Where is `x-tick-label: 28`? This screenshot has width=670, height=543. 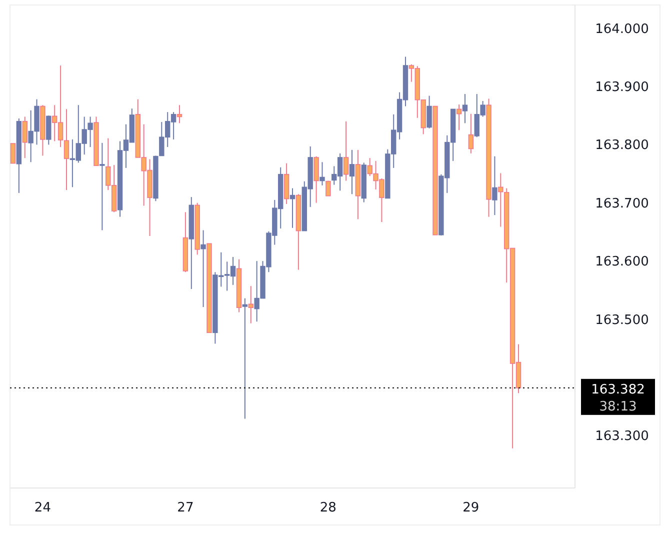 x-tick-label: 28 is located at coordinates (328, 508).